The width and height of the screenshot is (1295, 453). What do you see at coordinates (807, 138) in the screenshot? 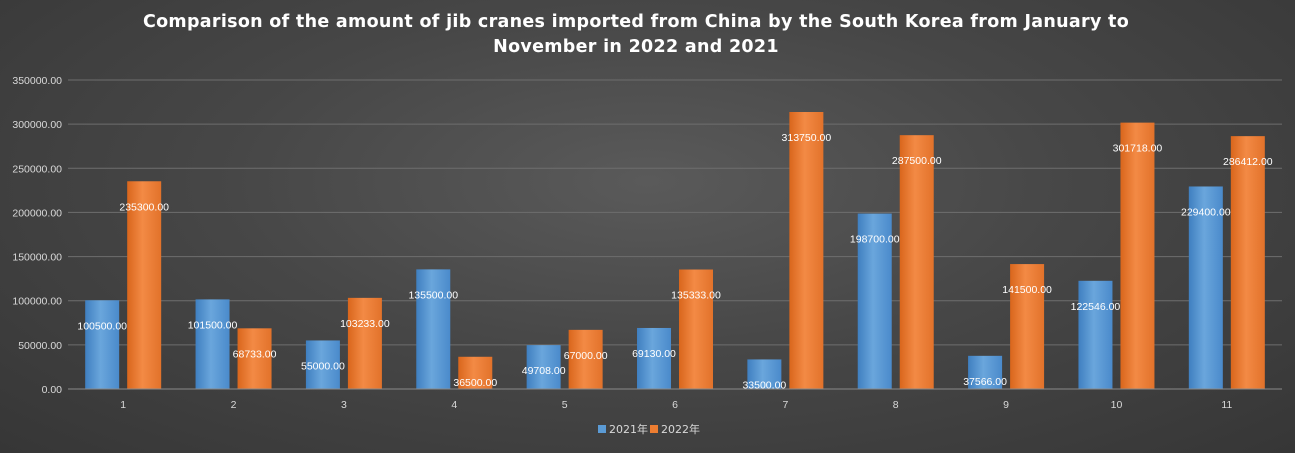
I see `data-label: 313750.00` at bounding box center [807, 138].